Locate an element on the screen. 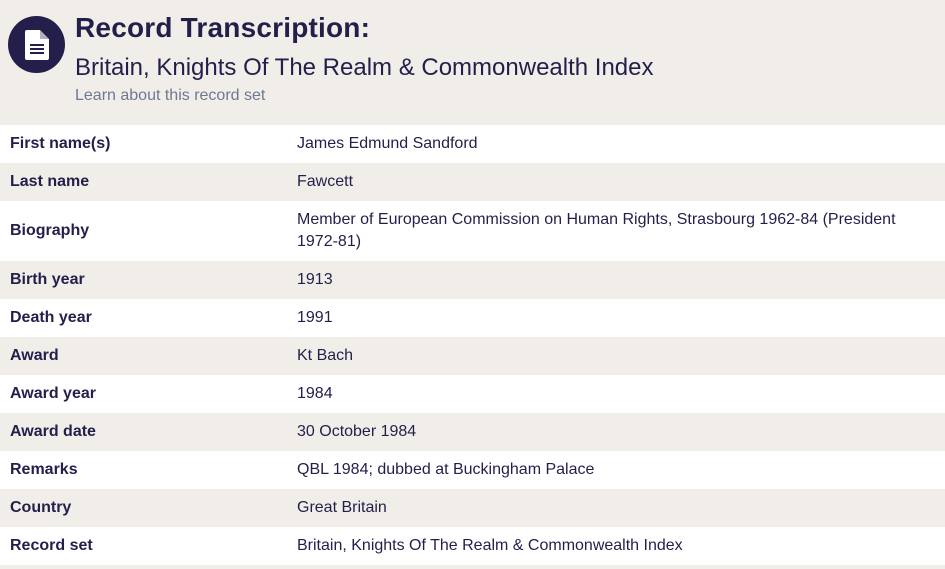 The height and width of the screenshot is (569, 945). field-label: Remarks is located at coordinates (44, 469).